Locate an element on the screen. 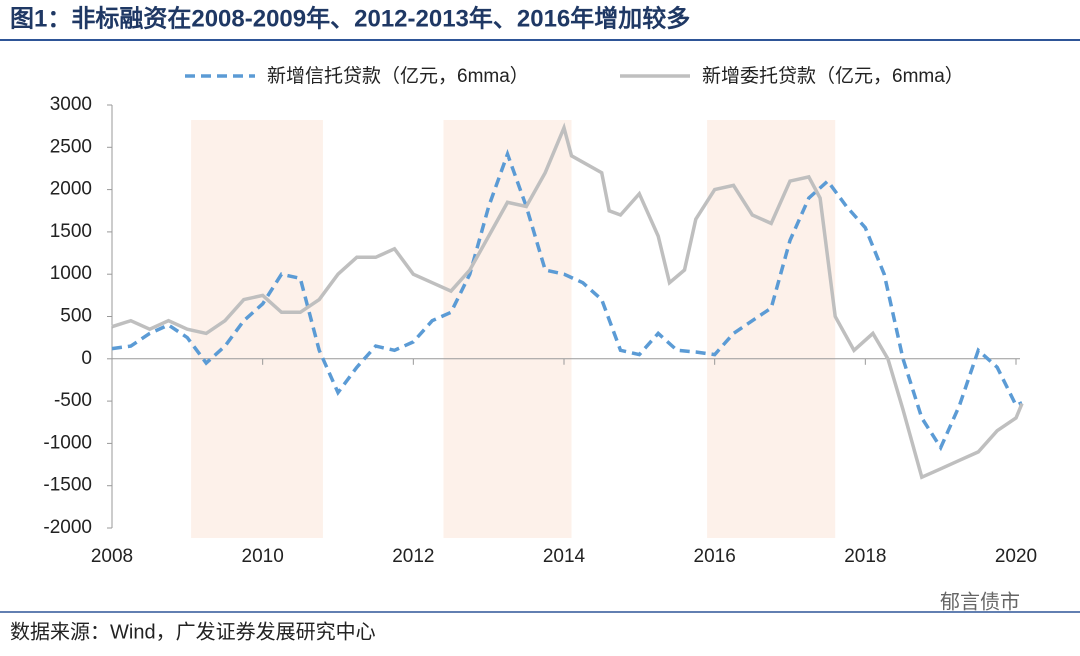 Image resolution: width=1080 pixels, height=656 pixels. y-tick-label: -1000 is located at coordinates (67, 442).